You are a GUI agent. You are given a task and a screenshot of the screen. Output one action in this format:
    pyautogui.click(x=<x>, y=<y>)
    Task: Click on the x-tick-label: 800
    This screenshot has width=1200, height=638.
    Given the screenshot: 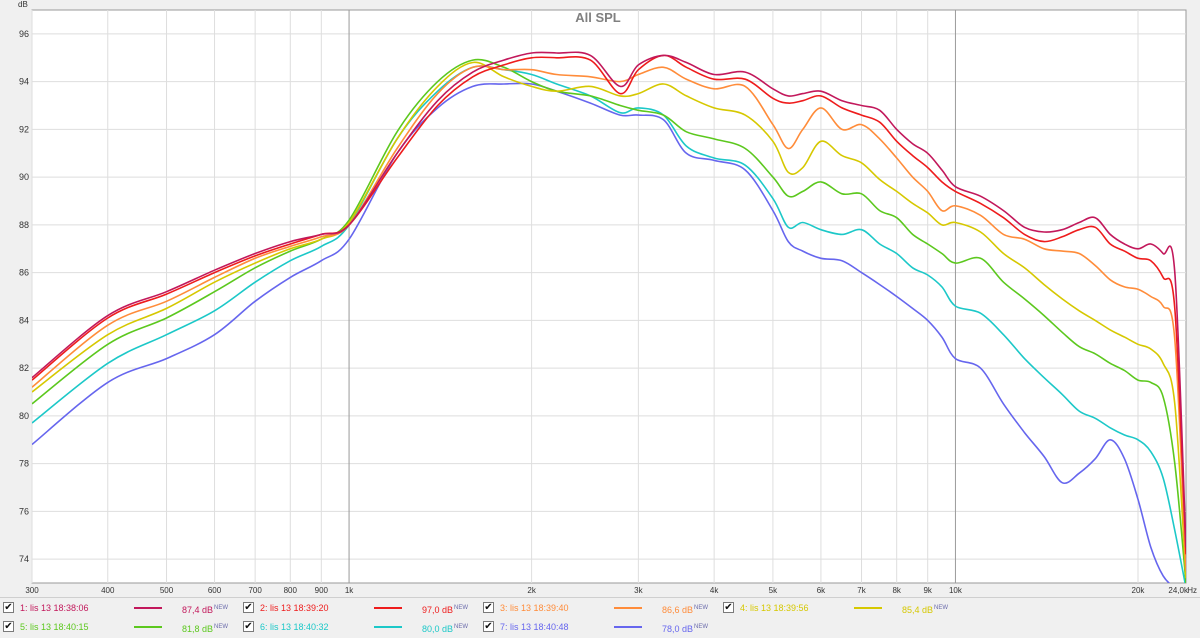 What is the action you would take?
    pyautogui.click(x=291, y=590)
    